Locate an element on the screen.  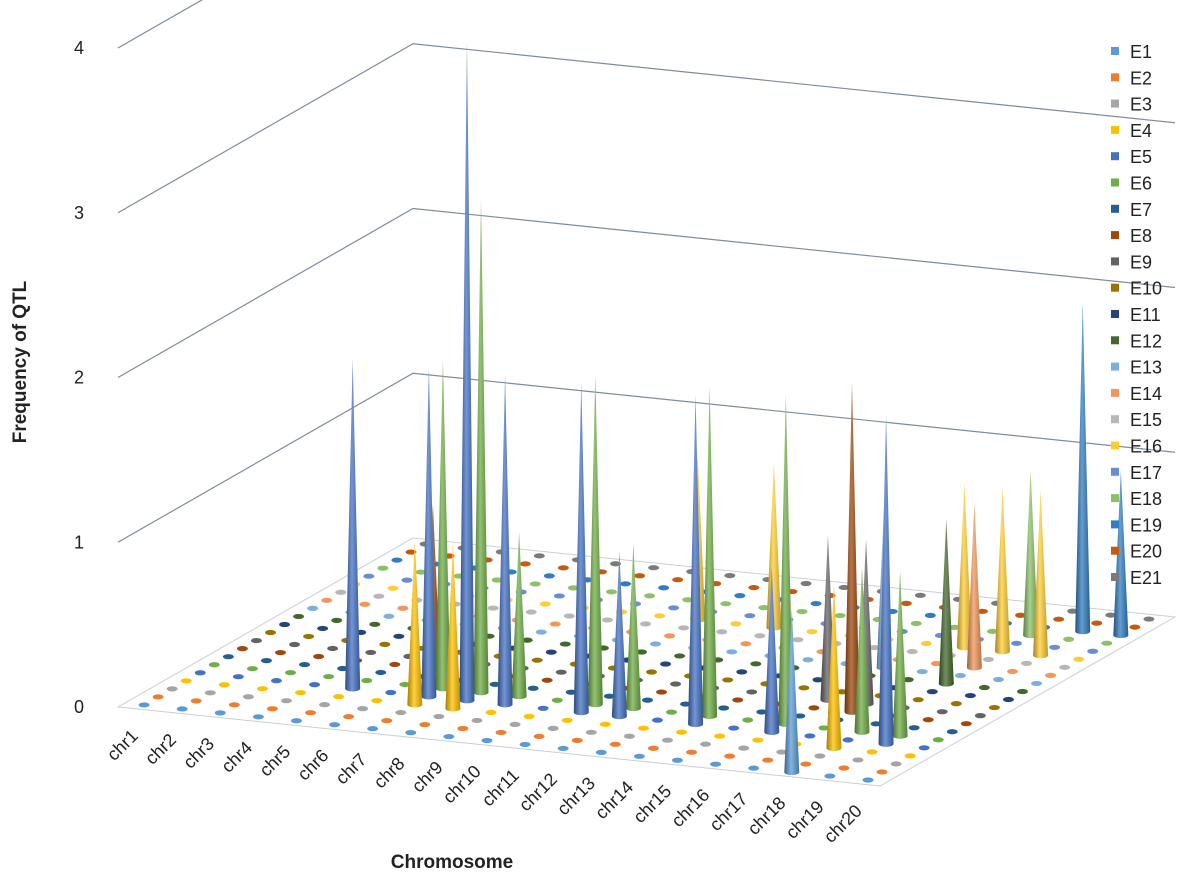
x-tick-label: chr19 is located at coordinates (805, 820).